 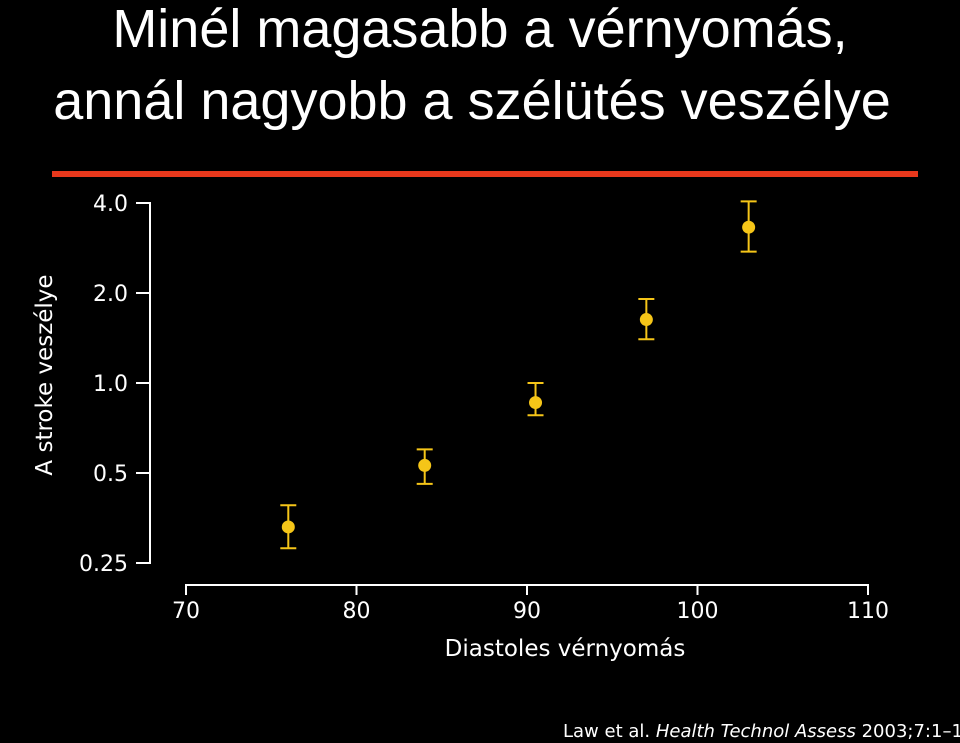 What do you see at coordinates (45, 374) in the screenshot?
I see `y-axis-title: A stroke veszélye` at bounding box center [45, 374].